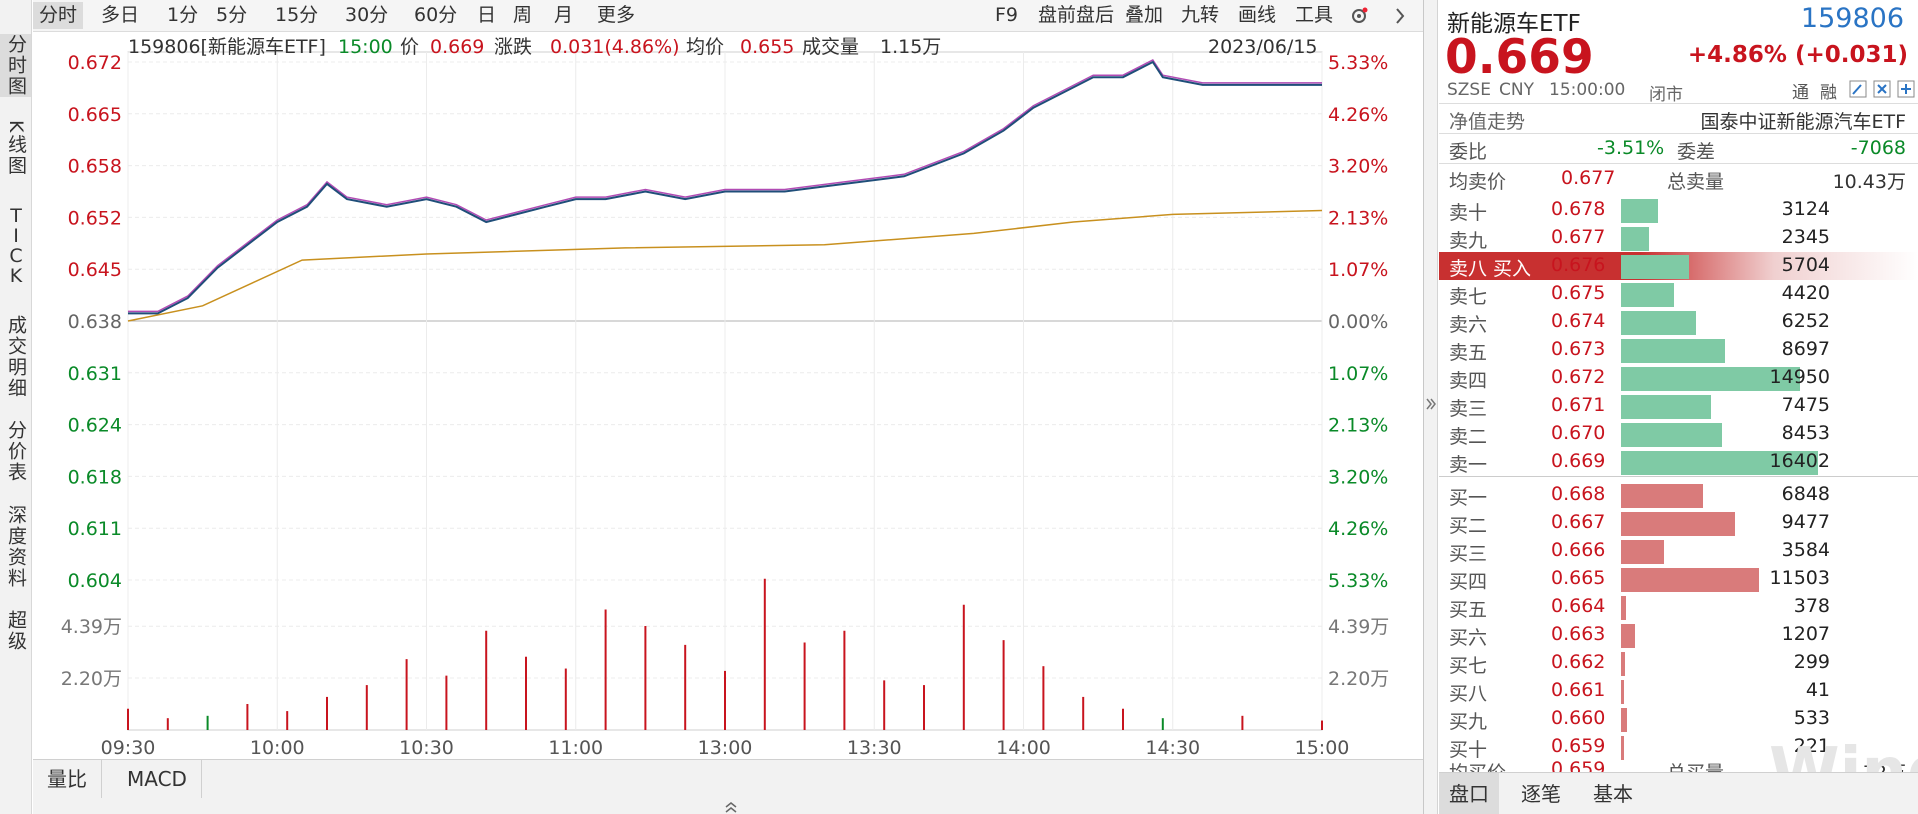 The image size is (1918, 814). What do you see at coordinates (1578, 634) in the screenshot?
I see `level-price: 0.663` at bounding box center [1578, 634].